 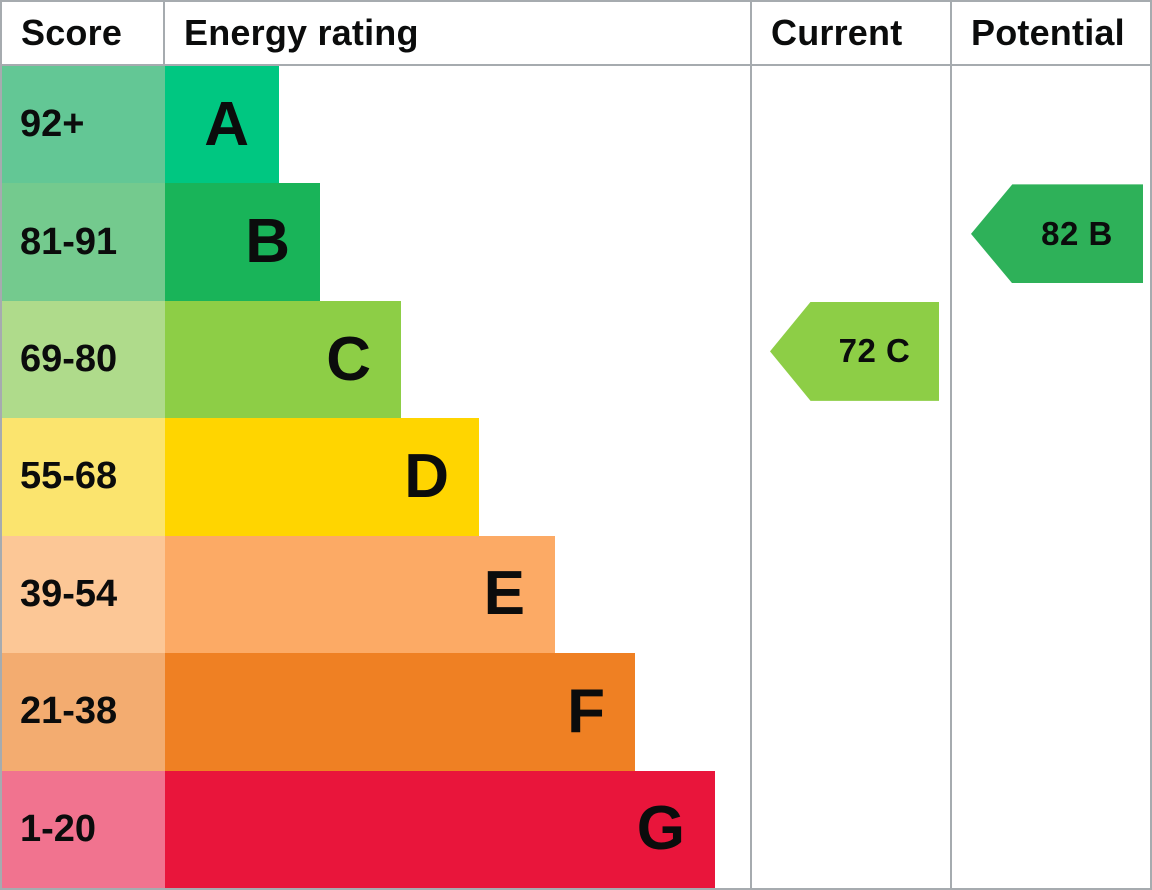 I want to click on rating-bar-f: F, so click(x=400, y=712).